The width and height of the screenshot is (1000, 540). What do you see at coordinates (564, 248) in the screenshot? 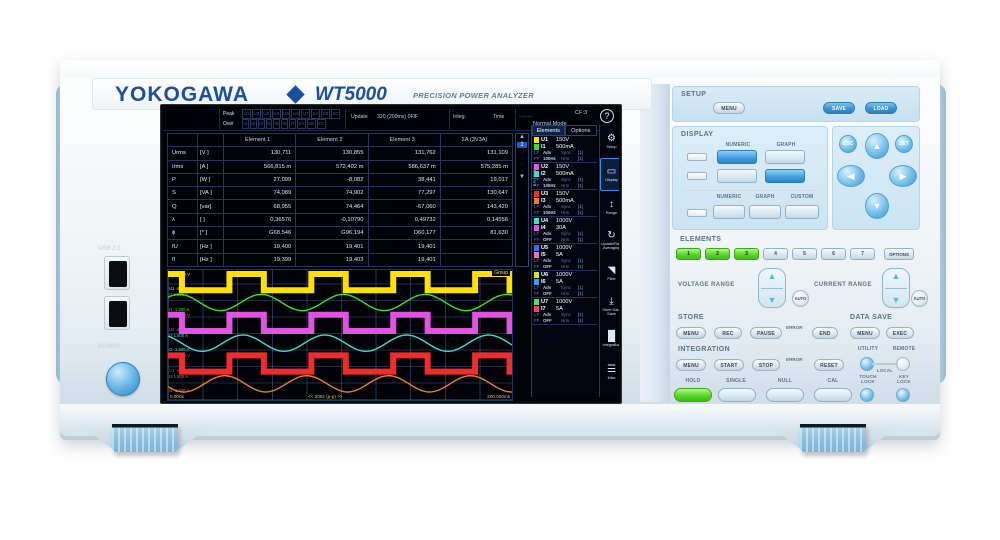
I see `element-voltage-row: U5 1000V` at bounding box center [564, 248].